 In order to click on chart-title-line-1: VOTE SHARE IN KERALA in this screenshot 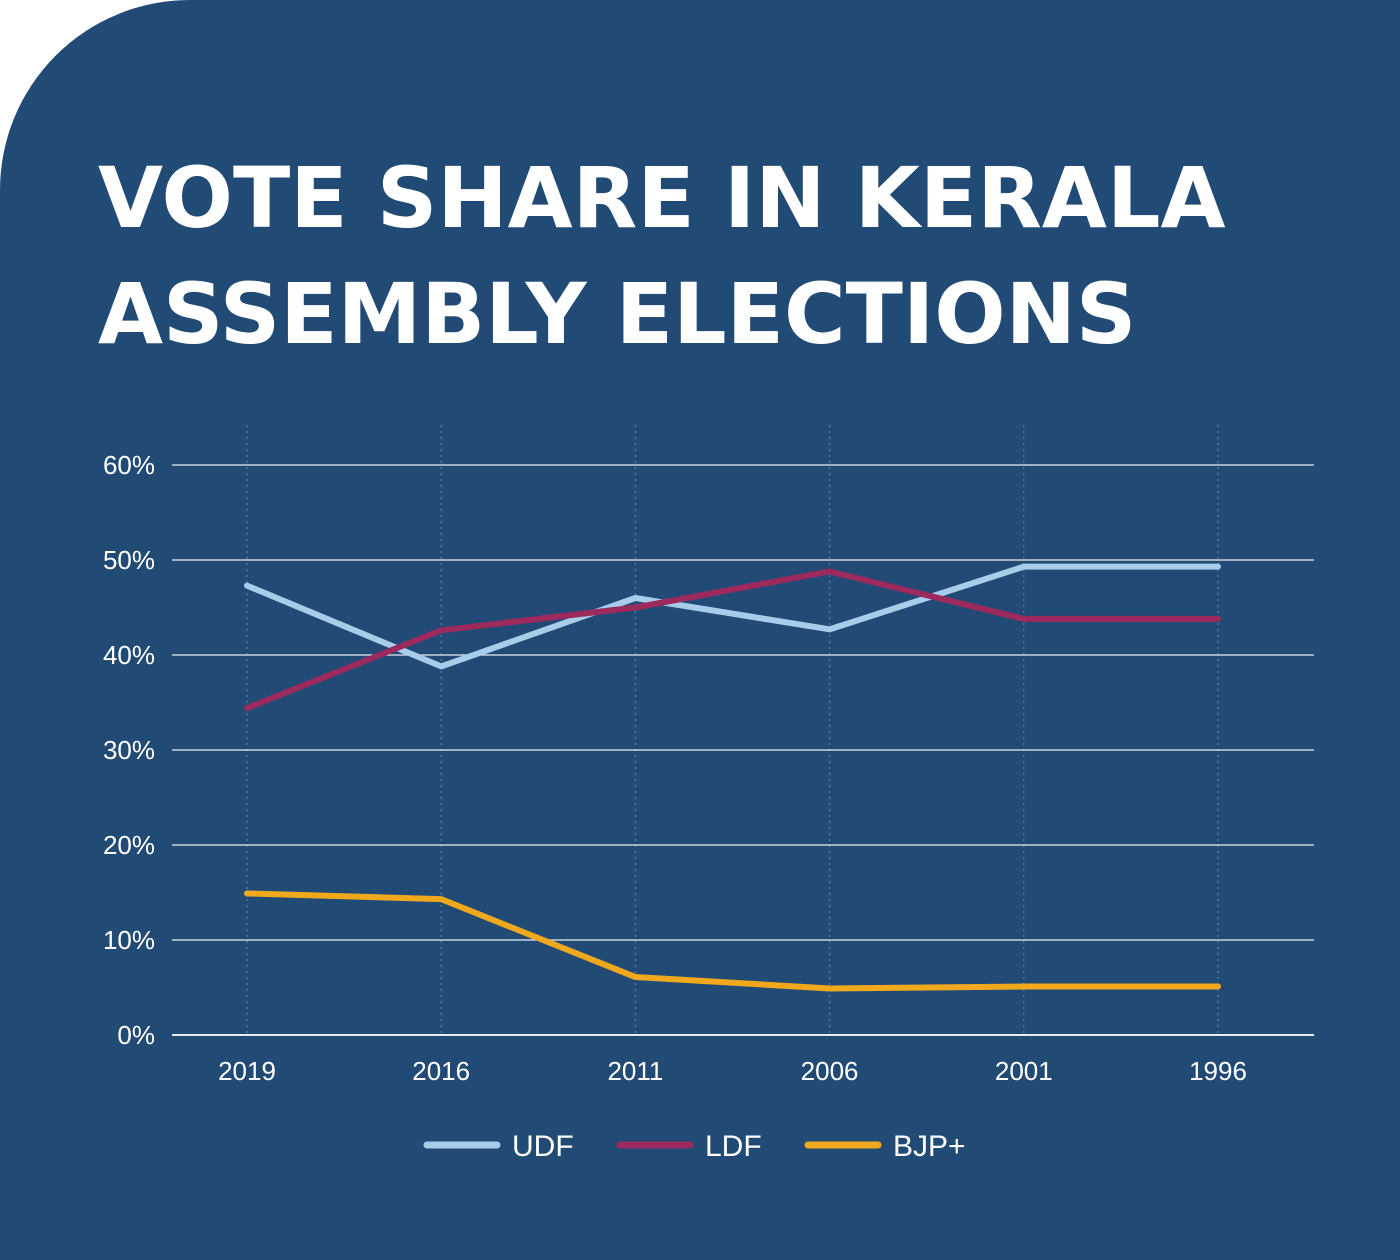, I will do `click(662, 198)`.